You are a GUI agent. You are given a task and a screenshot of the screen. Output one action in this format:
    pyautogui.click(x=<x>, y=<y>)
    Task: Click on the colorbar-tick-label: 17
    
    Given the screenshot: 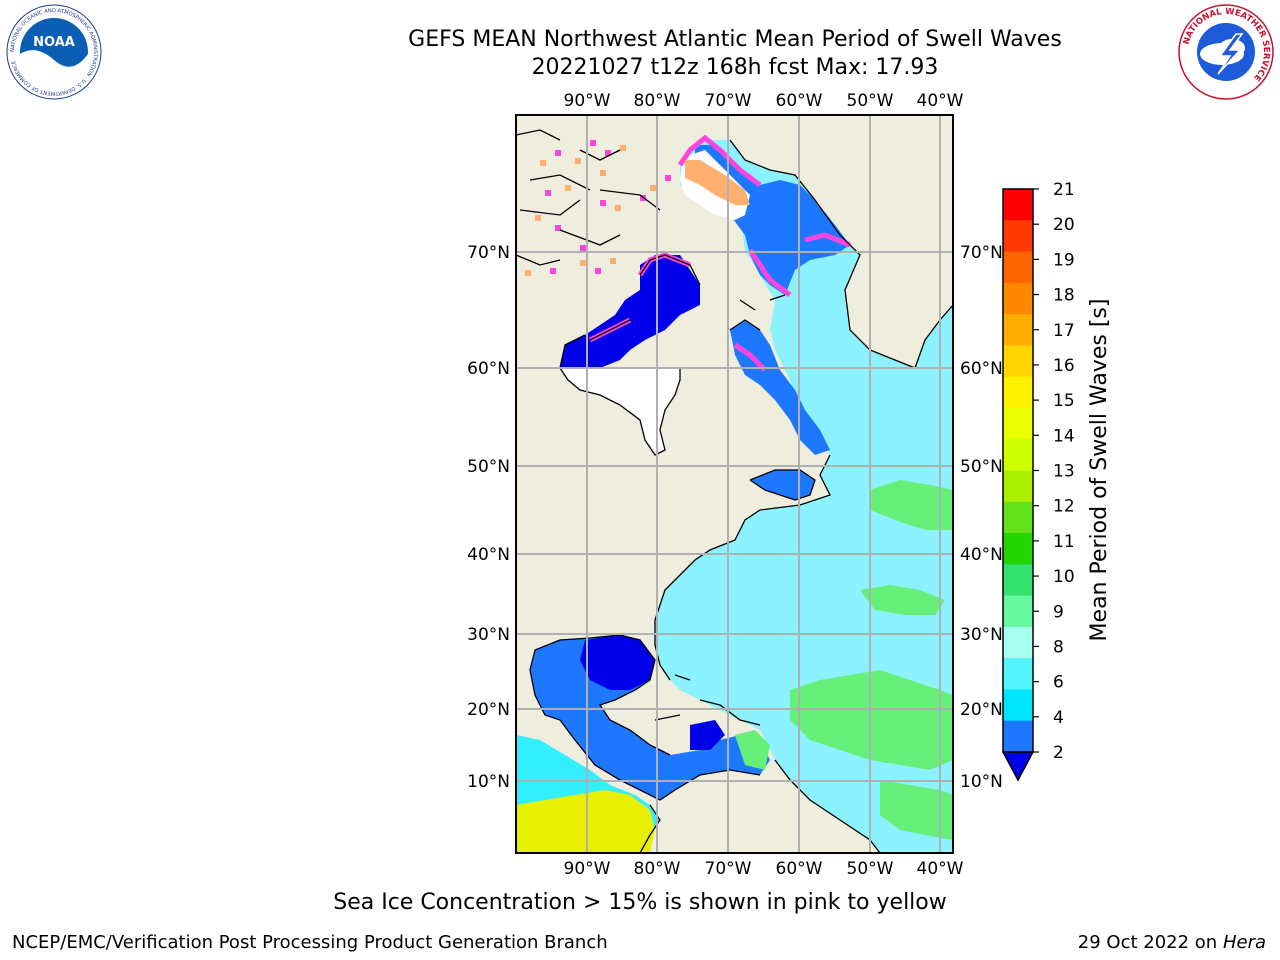 What is the action you would take?
    pyautogui.click(x=1064, y=331)
    